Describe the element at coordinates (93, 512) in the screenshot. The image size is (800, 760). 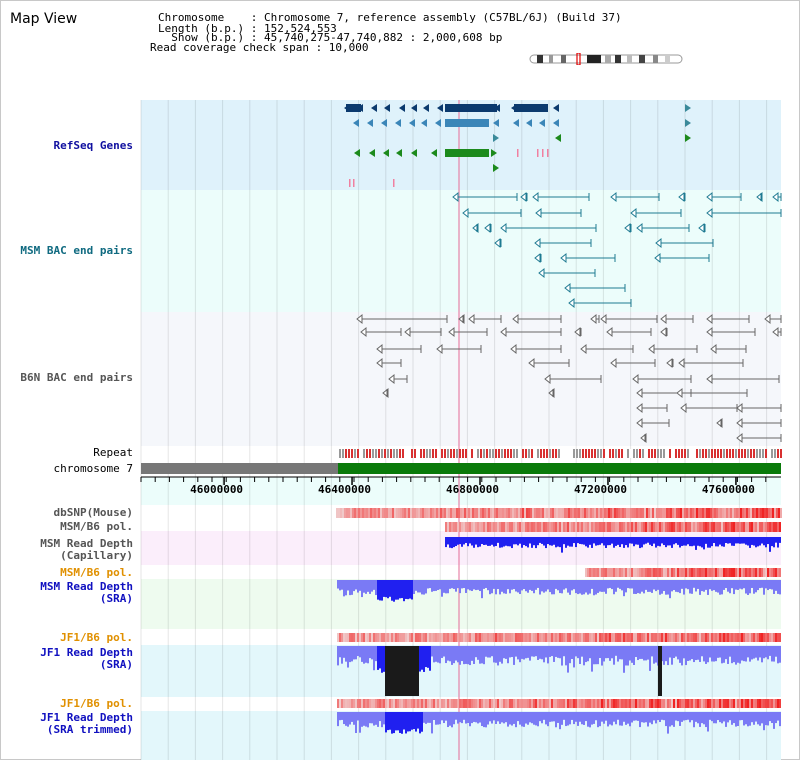
I see `track-label-dbsnp: dbSNP(Mouse)` at that location.